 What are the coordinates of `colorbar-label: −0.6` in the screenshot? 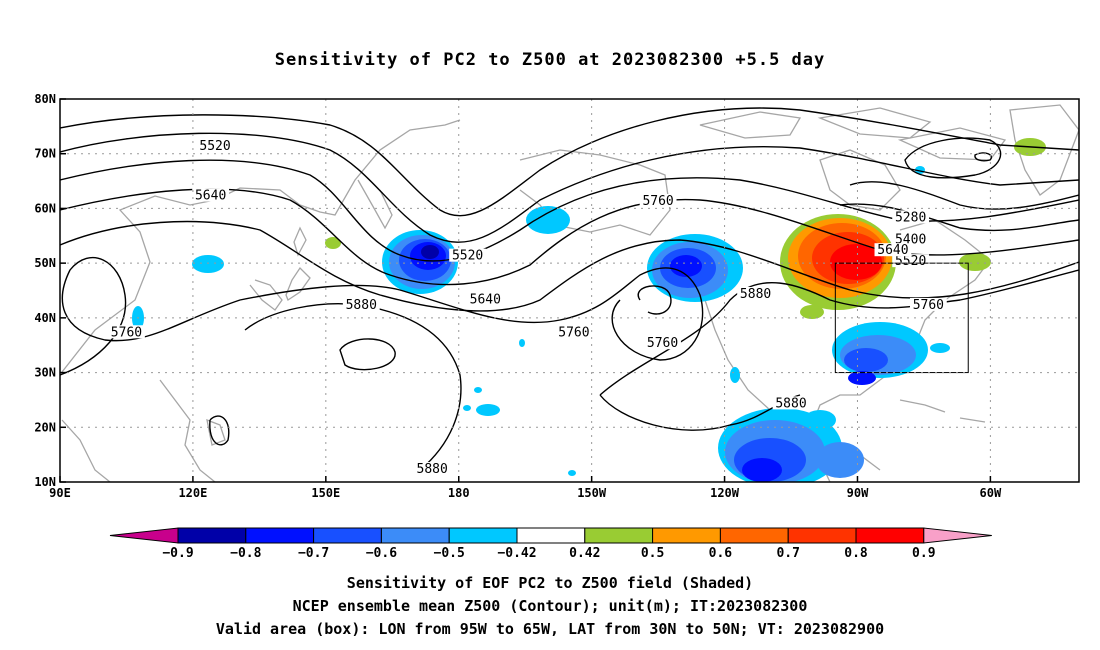 It's located at (381, 553).